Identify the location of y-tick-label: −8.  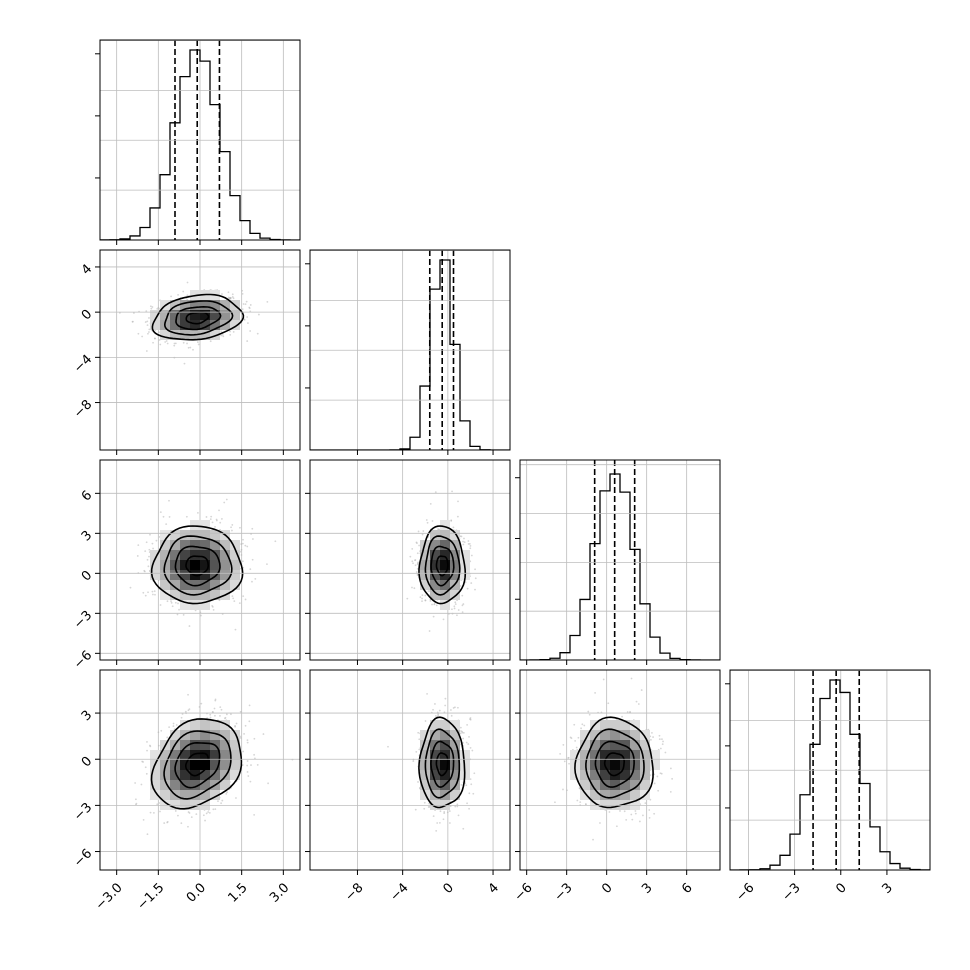
(83, 409).